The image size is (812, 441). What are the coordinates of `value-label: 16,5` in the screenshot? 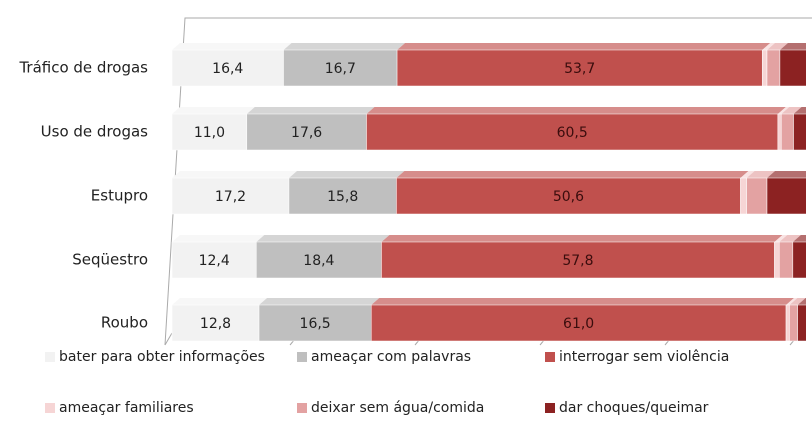 It's located at (315, 324).